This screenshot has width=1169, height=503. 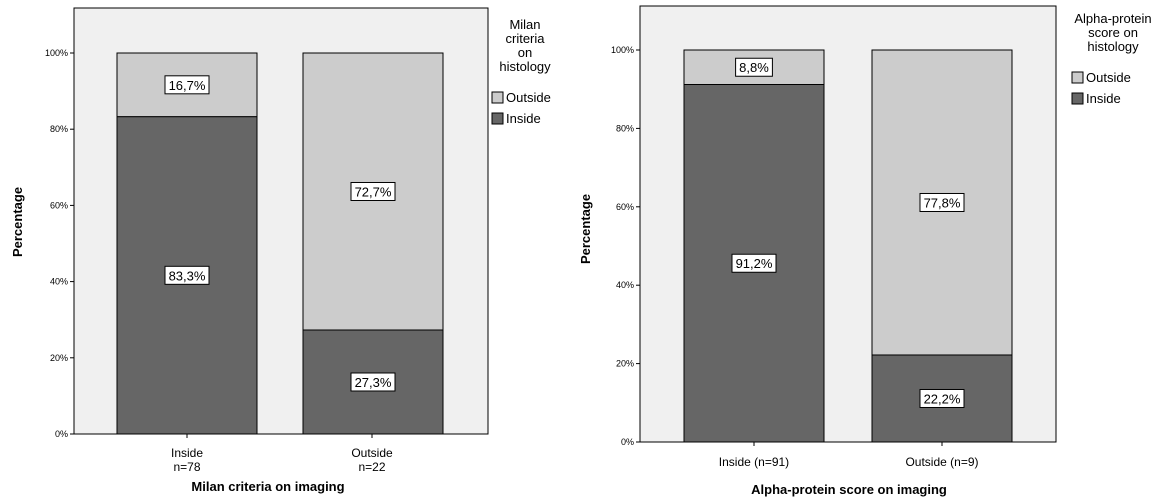 I want to click on data-label: 8,8%, so click(x=754, y=67).